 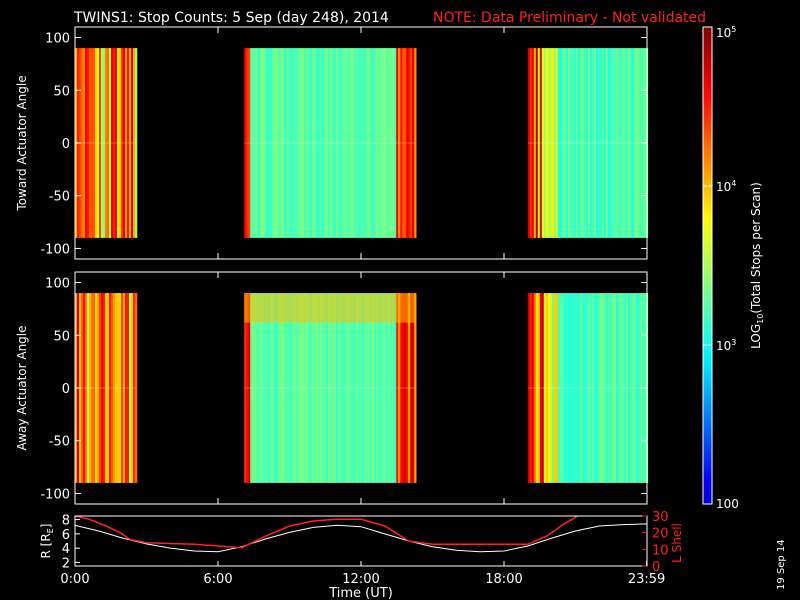 I want to click on y-tick-label: 8, so click(x=66, y=521).